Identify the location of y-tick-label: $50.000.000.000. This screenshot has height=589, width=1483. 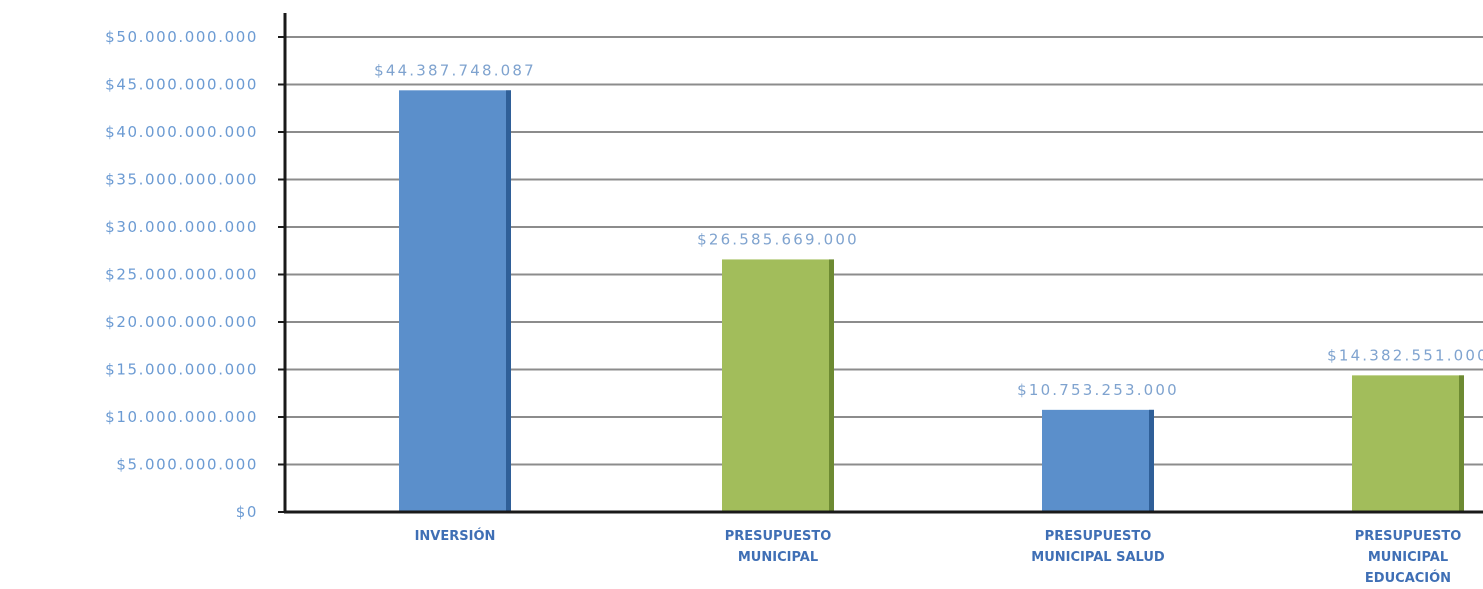
(181, 37).